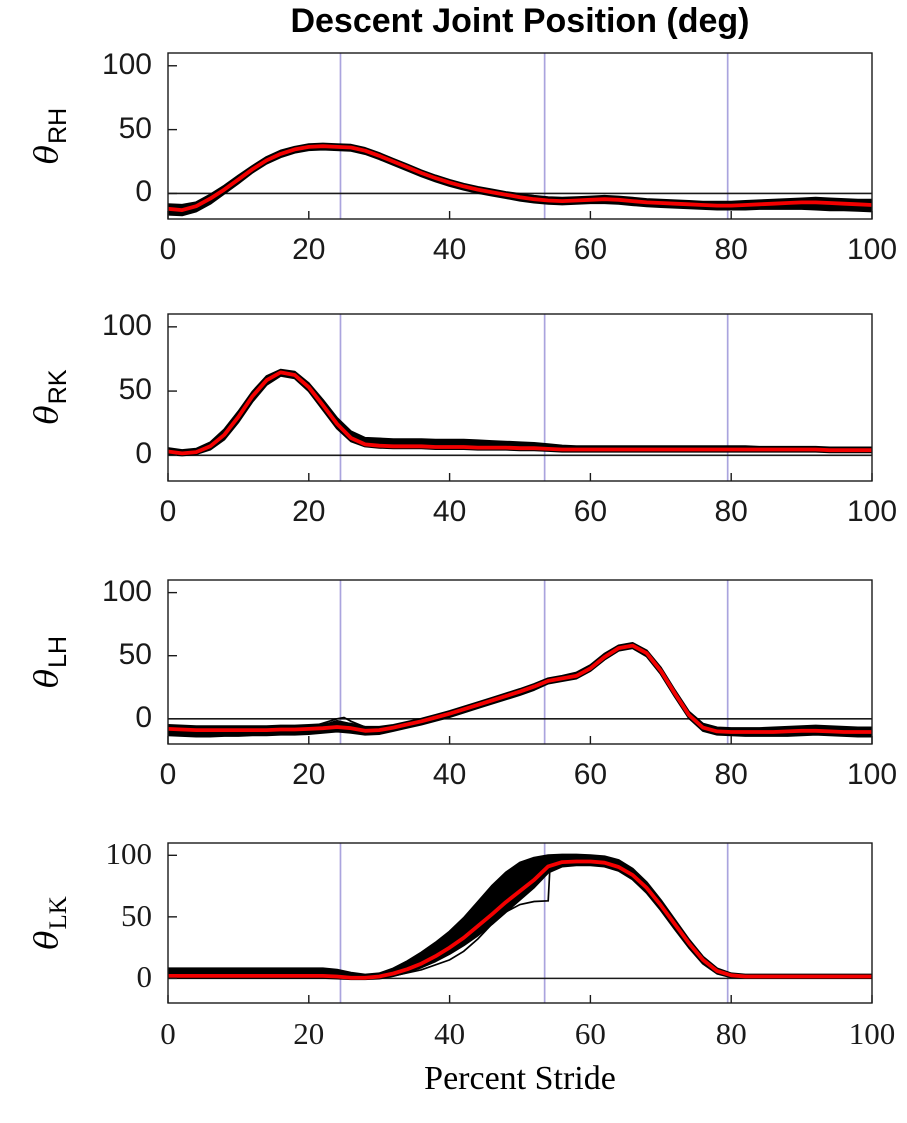 The height and width of the screenshot is (1123, 907). What do you see at coordinates (520, 21) in the screenshot?
I see `chart-title: Descent Joint Position (deg)` at bounding box center [520, 21].